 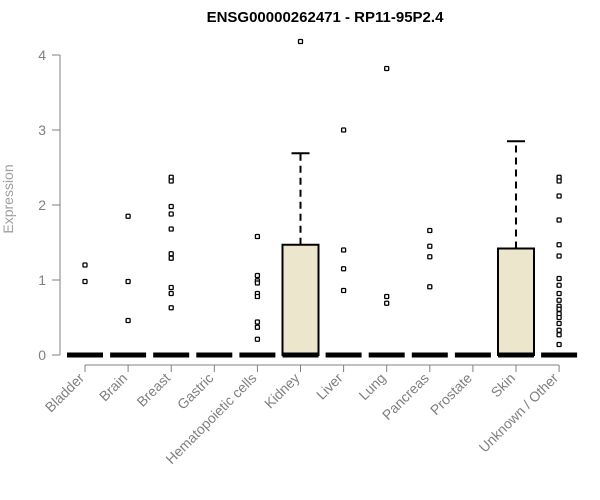 What do you see at coordinates (451, 394) in the screenshot?
I see `x-tick-label: Prostate` at bounding box center [451, 394].